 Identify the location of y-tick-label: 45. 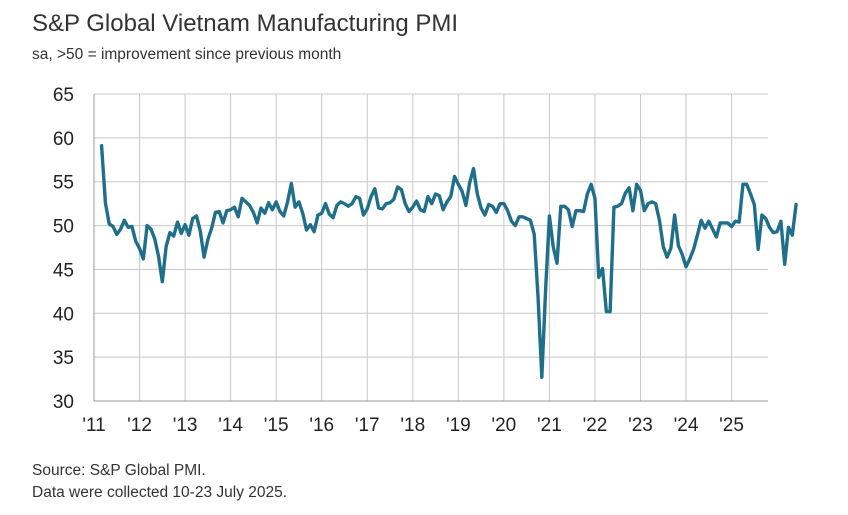
(63, 270).